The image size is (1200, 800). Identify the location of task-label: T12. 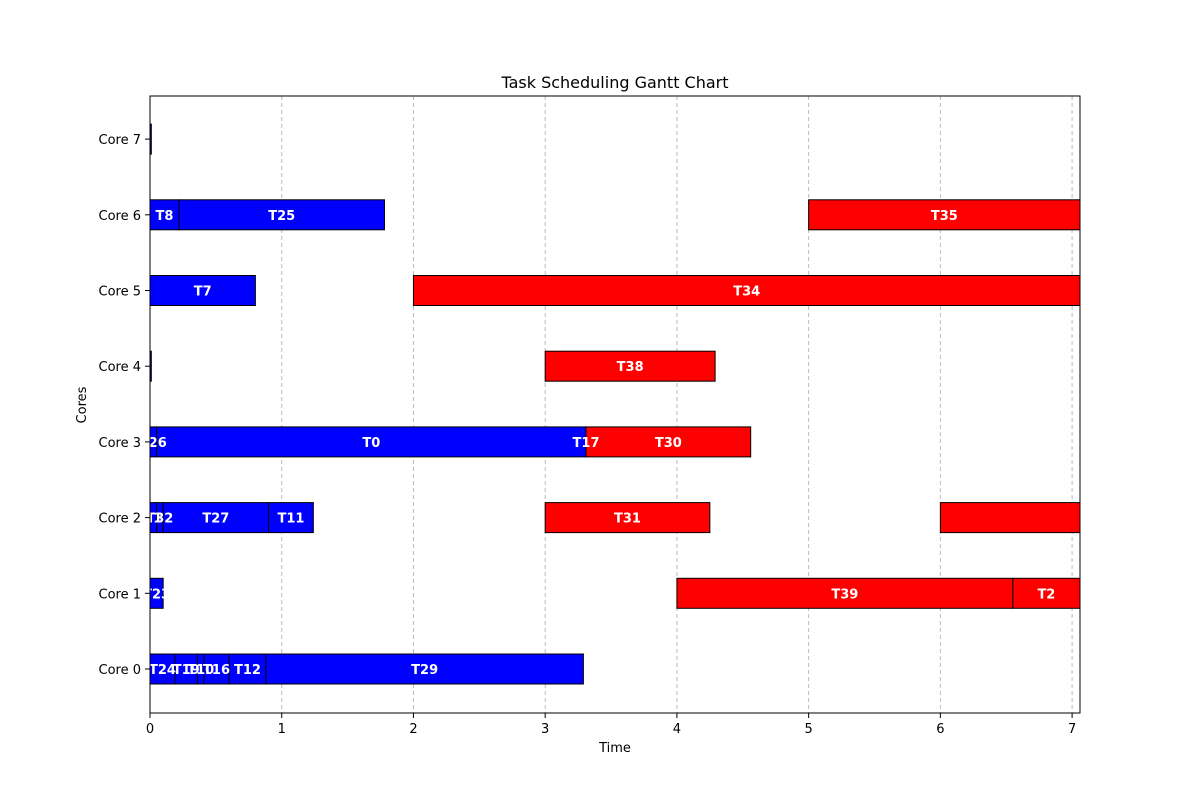
(247, 670).